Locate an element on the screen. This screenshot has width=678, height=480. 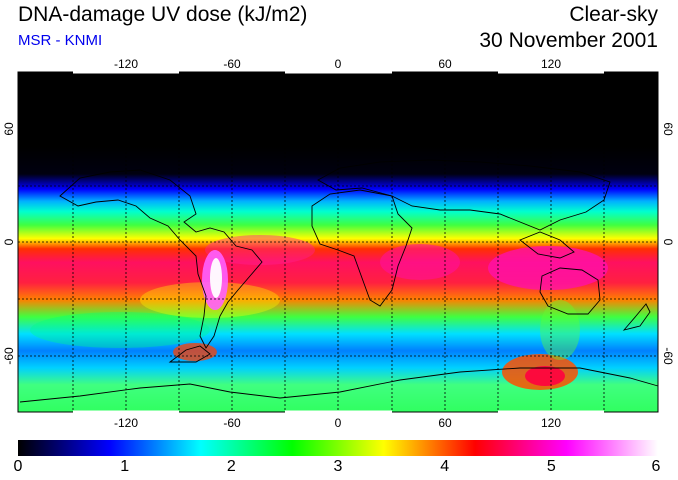
lon-tick-top: -60 is located at coordinates (232, 64).